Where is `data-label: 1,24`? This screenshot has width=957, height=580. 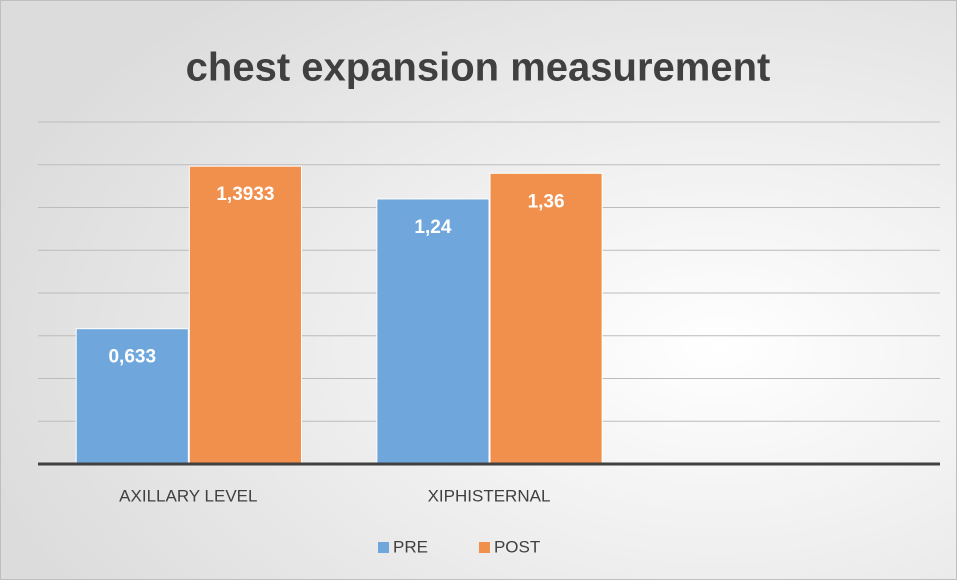
data-label: 1,24 is located at coordinates (432, 227).